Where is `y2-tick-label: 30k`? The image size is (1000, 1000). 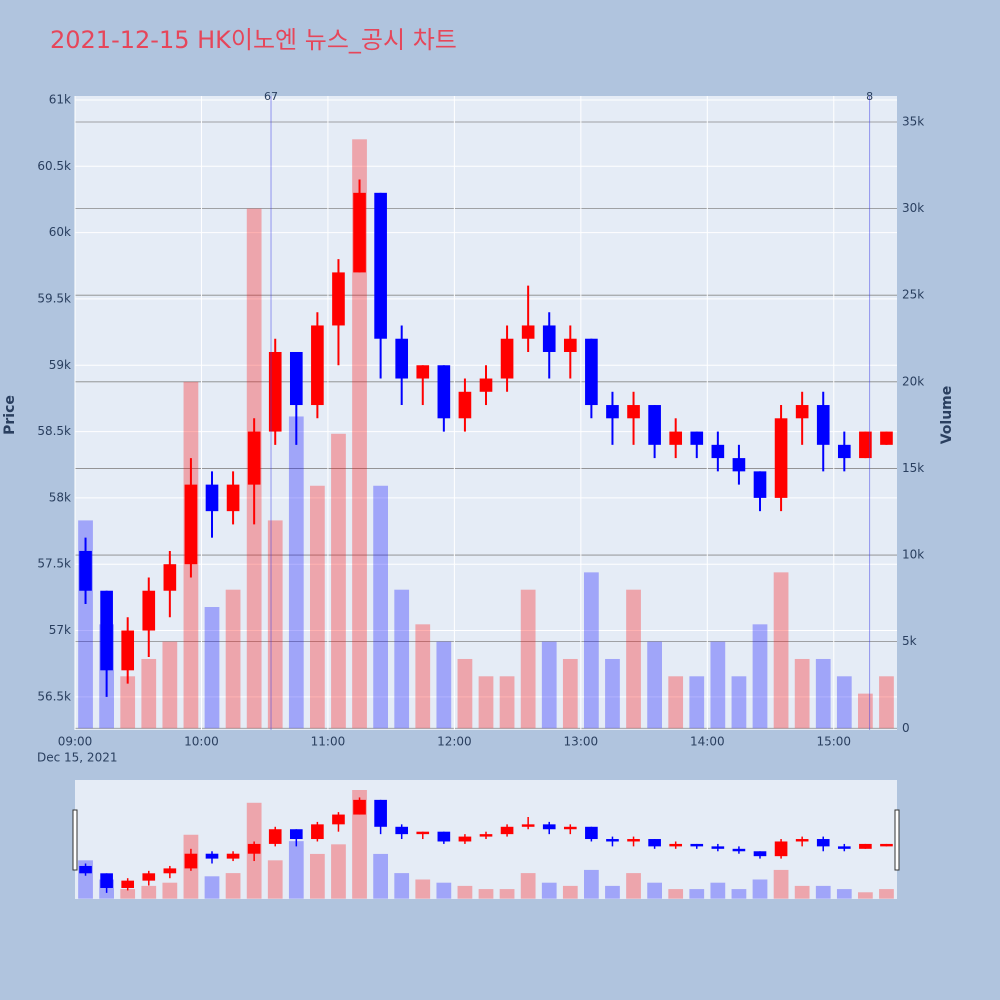 y2-tick-label: 30k is located at coordinates (913, 208).